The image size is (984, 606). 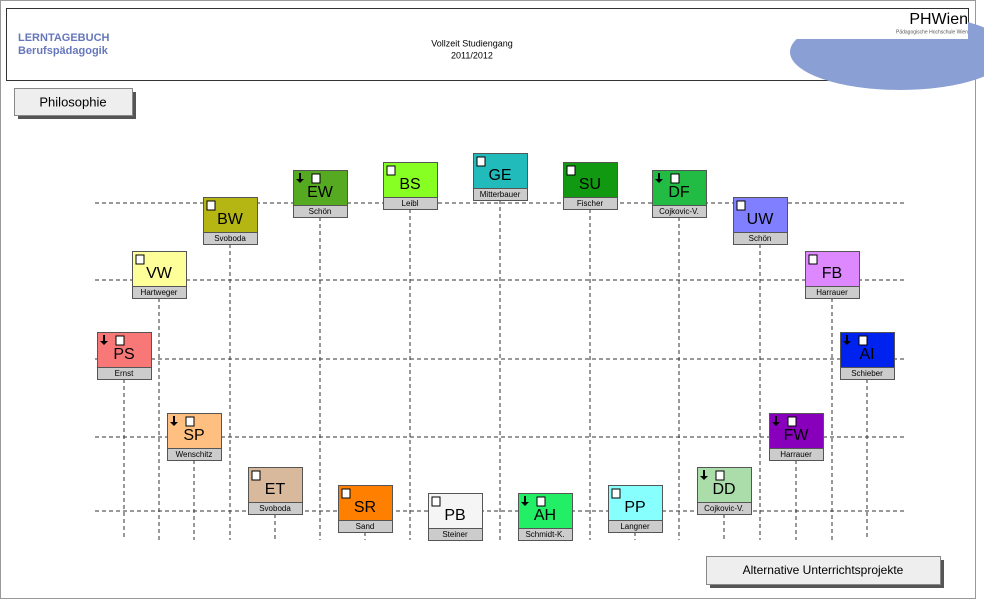 I want to click on node-code: DF, so click(x=679, y=192).